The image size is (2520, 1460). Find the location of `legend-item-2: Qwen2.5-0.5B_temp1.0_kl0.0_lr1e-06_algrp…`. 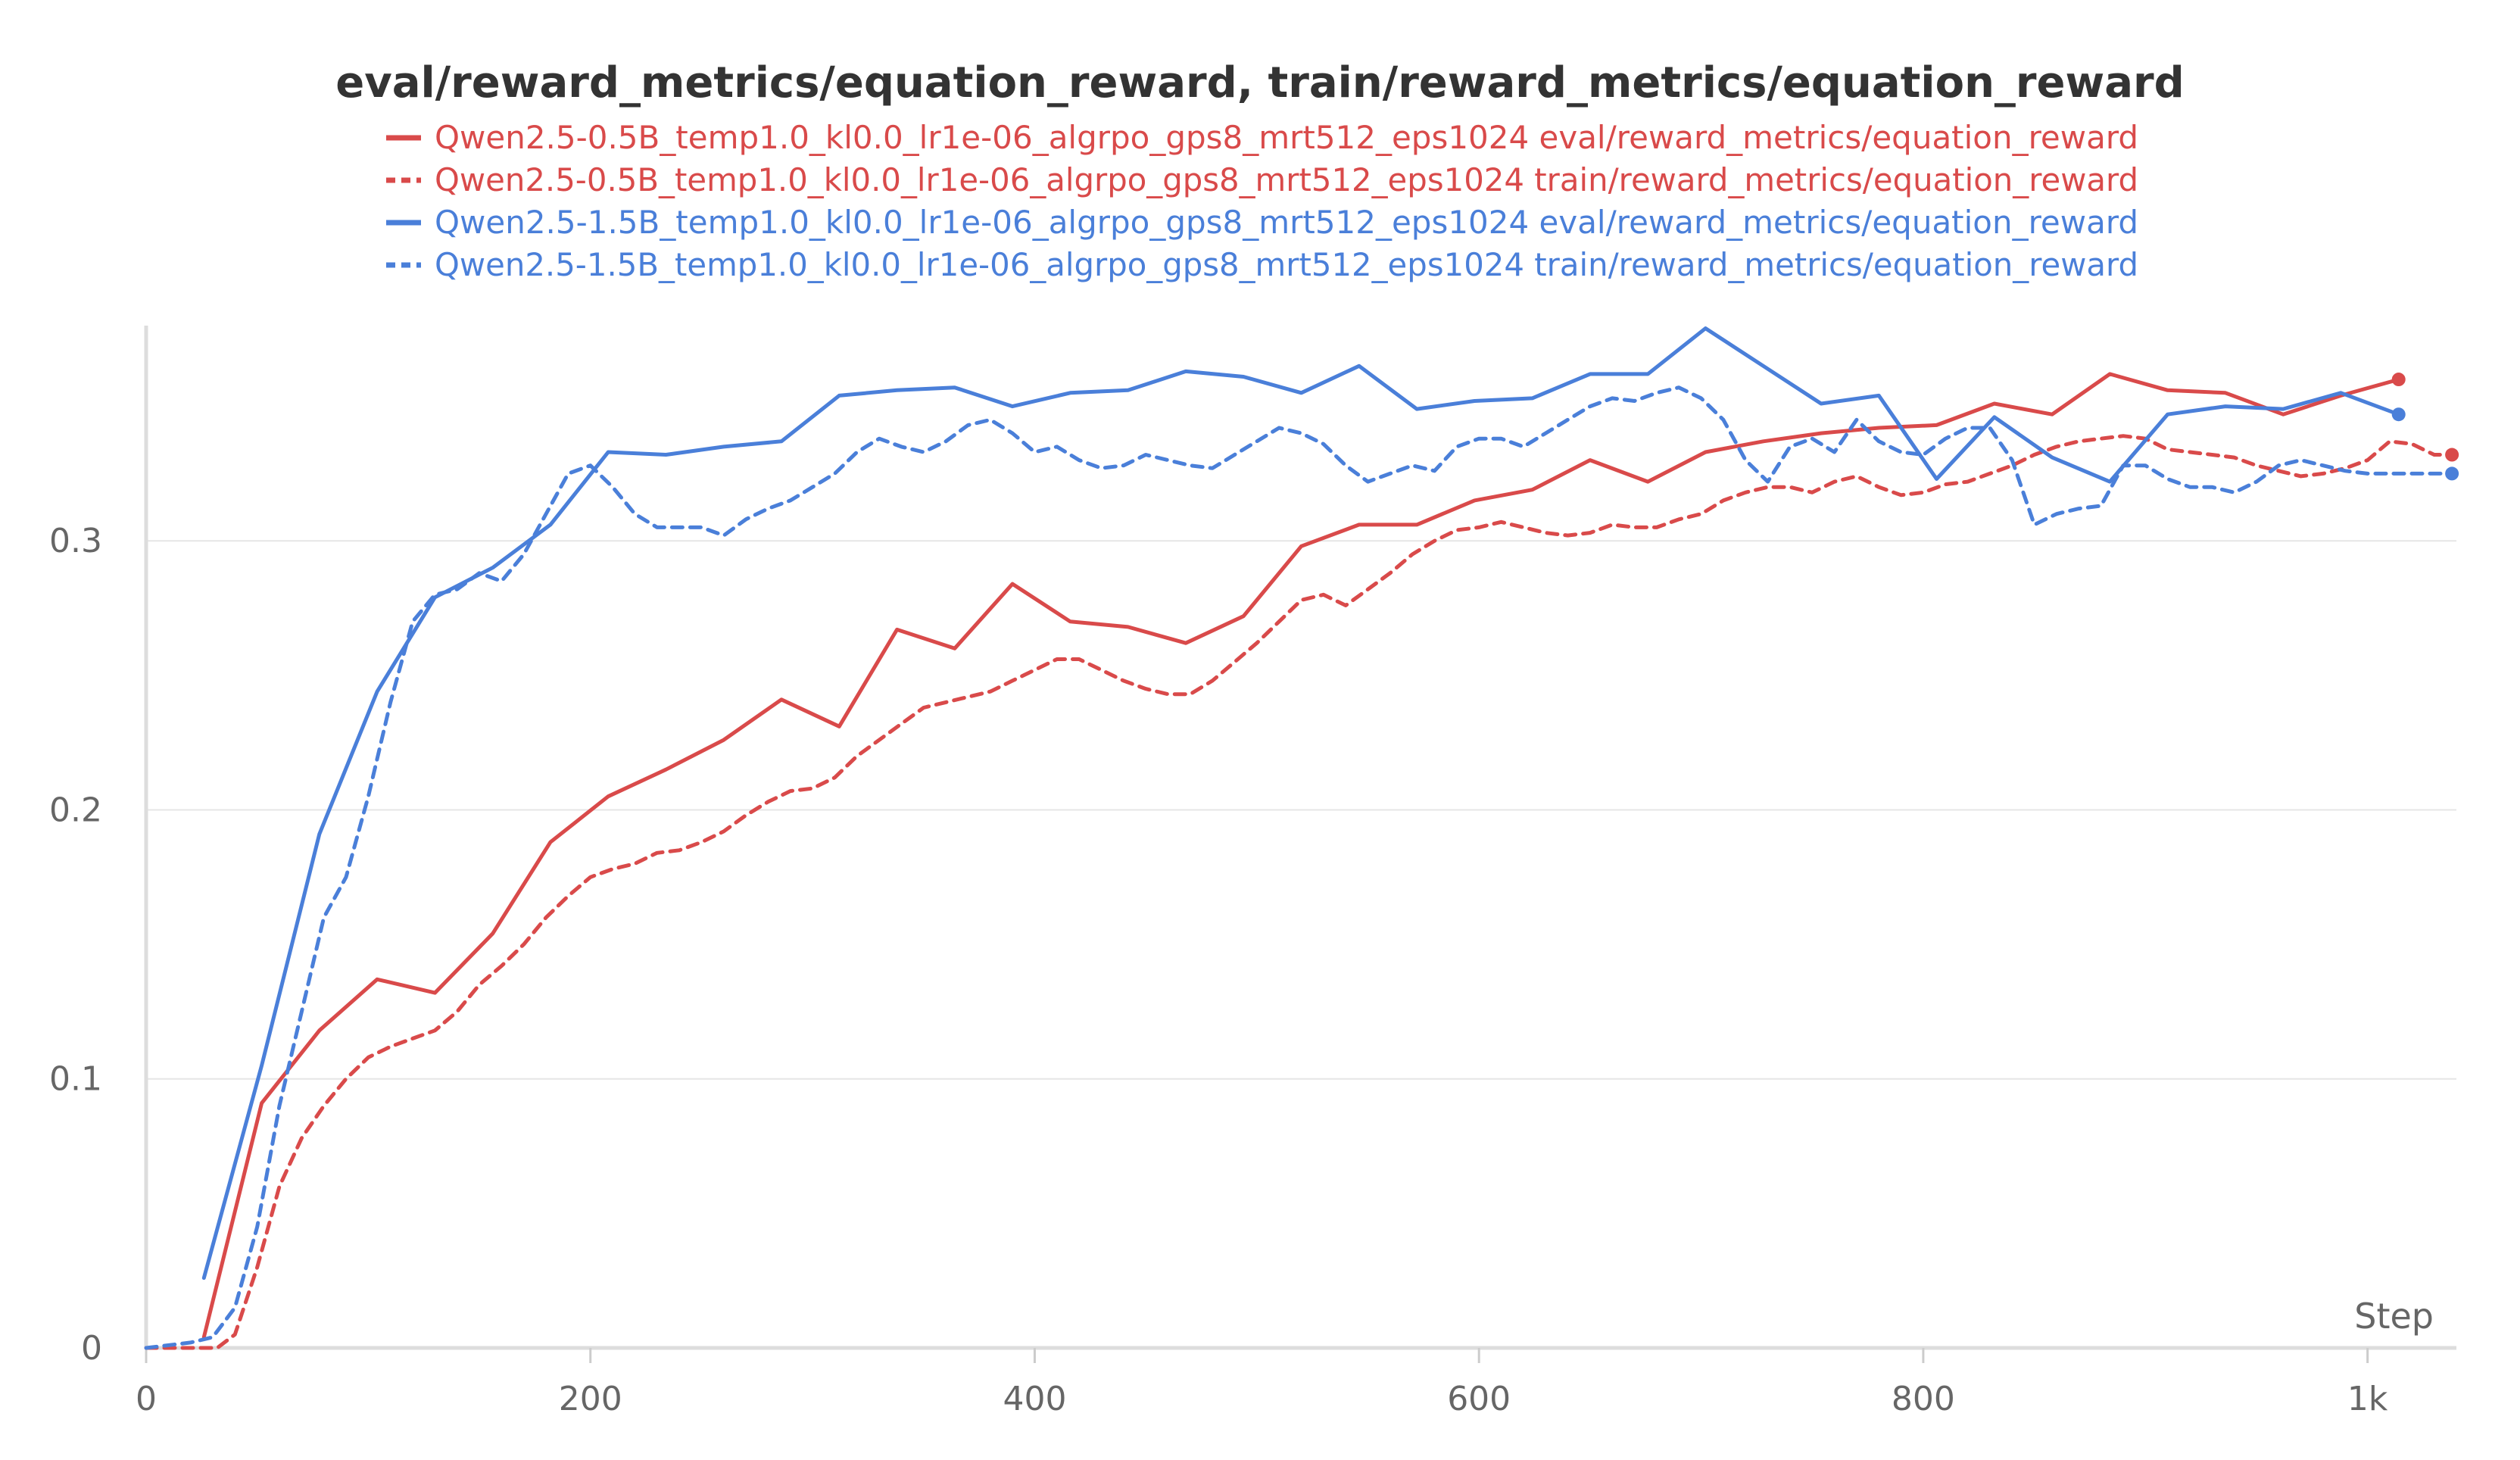

legend-item-2: Qwen2.5-0.5B_temp1.0_kl0.0_lr1e-06_algrp… is located at coordinates (1262, 179).